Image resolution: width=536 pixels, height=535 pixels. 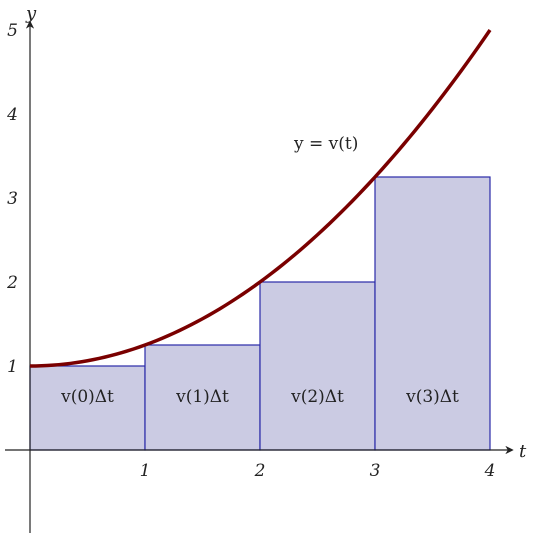 What do you see at coordinates (12, 115) in the screenshot?
I see `y-tick-label-4: 4` at bounding box center [12, 115].